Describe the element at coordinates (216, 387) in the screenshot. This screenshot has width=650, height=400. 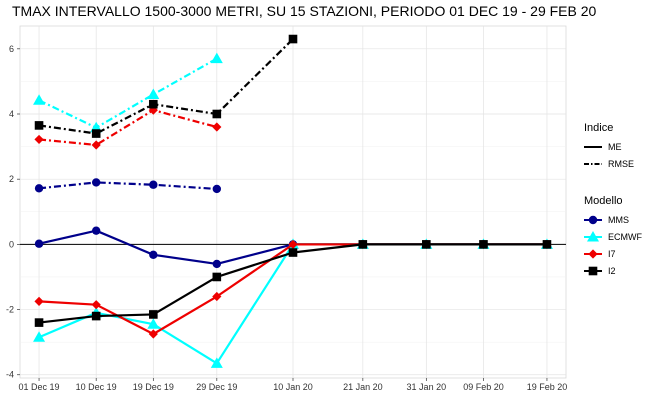
I see `x-tick-label: 29 Dec 19` at that location.